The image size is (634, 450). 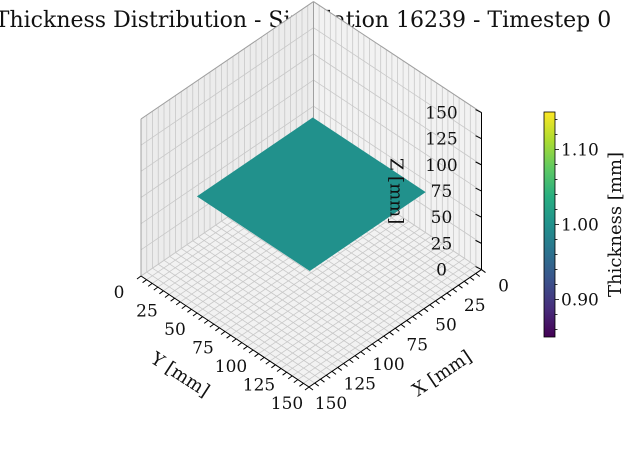 What do you see at coordinates (388, 365) in the screenshot?
I see `x-tick-label: 100` at bounding box center [388, 365].